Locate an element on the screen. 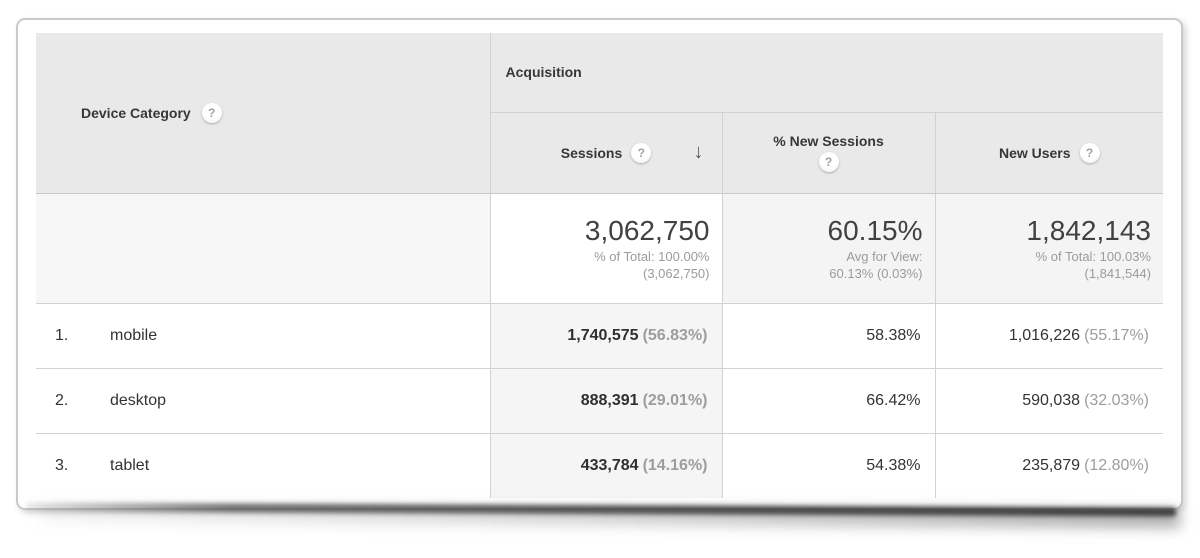 The width and height of the screenshot is (1200, 558). column-header-sessions: Sessions ? ↓ is located at coordinates (605, 153).